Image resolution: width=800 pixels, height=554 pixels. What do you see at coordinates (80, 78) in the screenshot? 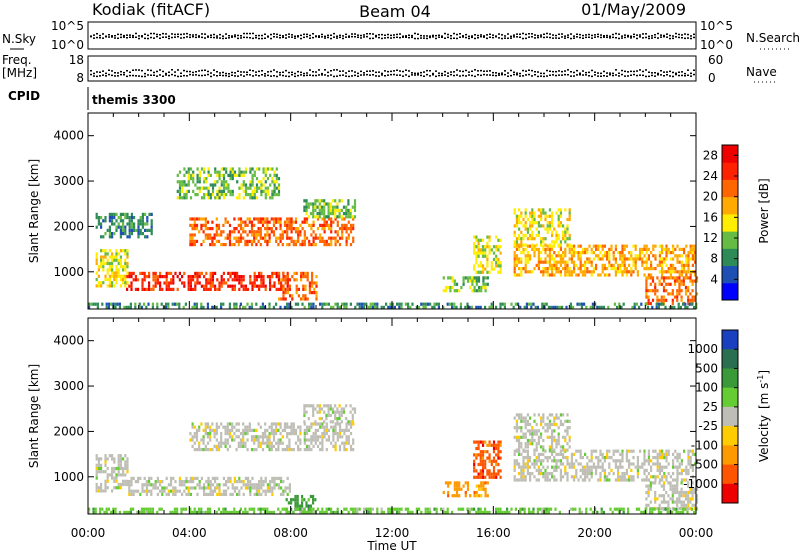
I see `freq-tick-bottom: 8` at bounding box center [80, 78].